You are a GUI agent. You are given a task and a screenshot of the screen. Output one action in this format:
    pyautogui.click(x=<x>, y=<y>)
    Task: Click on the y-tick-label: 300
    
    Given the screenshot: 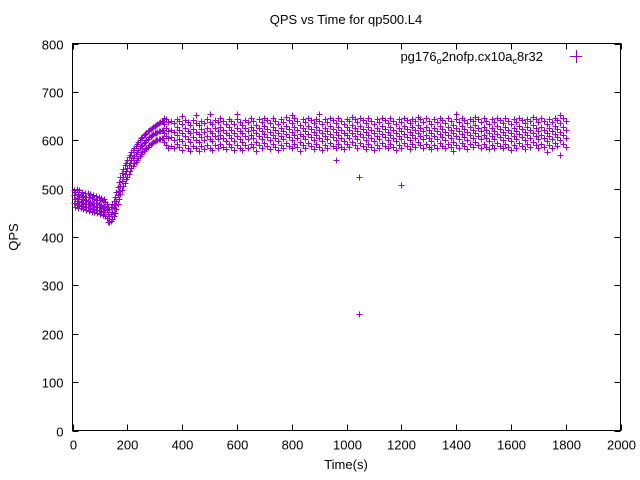 What is the action you would take?
    pyautogui.click(x=53, y=286)
    